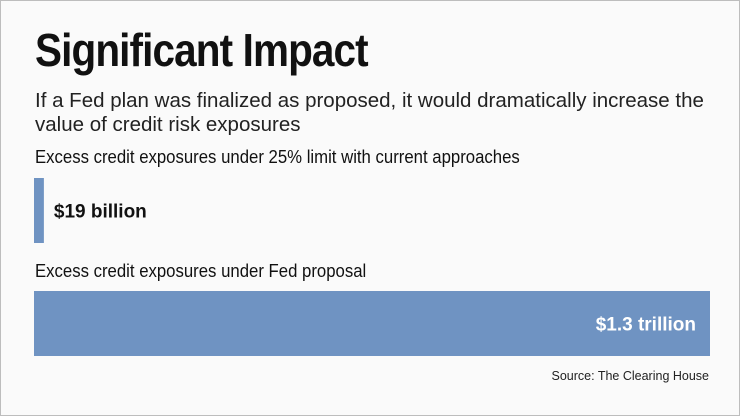 This screenshot has width=740, height=416. I want to click on bar-current, so click(39, 210).